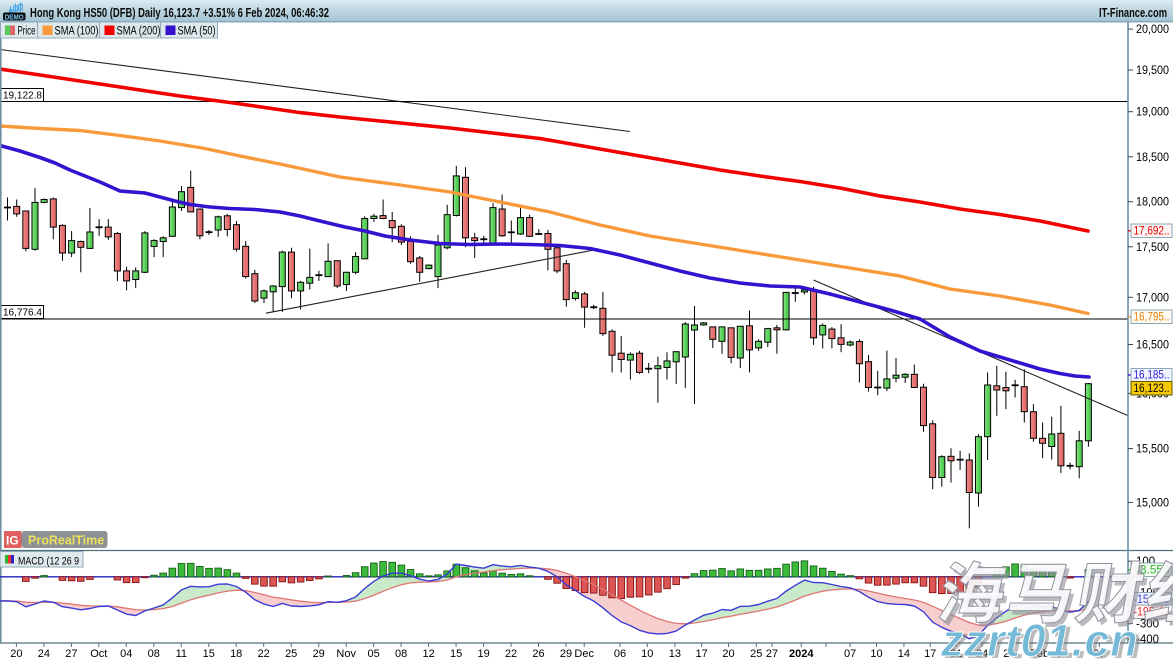 The height and width of the screenshot is (660, 1173). I want to click on svg-text: 17,000, so click(1152, 298).